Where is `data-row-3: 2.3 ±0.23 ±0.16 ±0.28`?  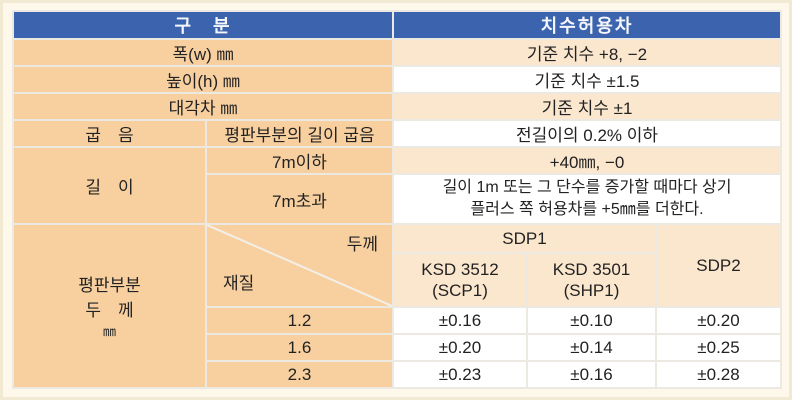
data-row-3: 2.3 ±0.23 ±0.16 ±0.28 is located at coordinates (398, 374).